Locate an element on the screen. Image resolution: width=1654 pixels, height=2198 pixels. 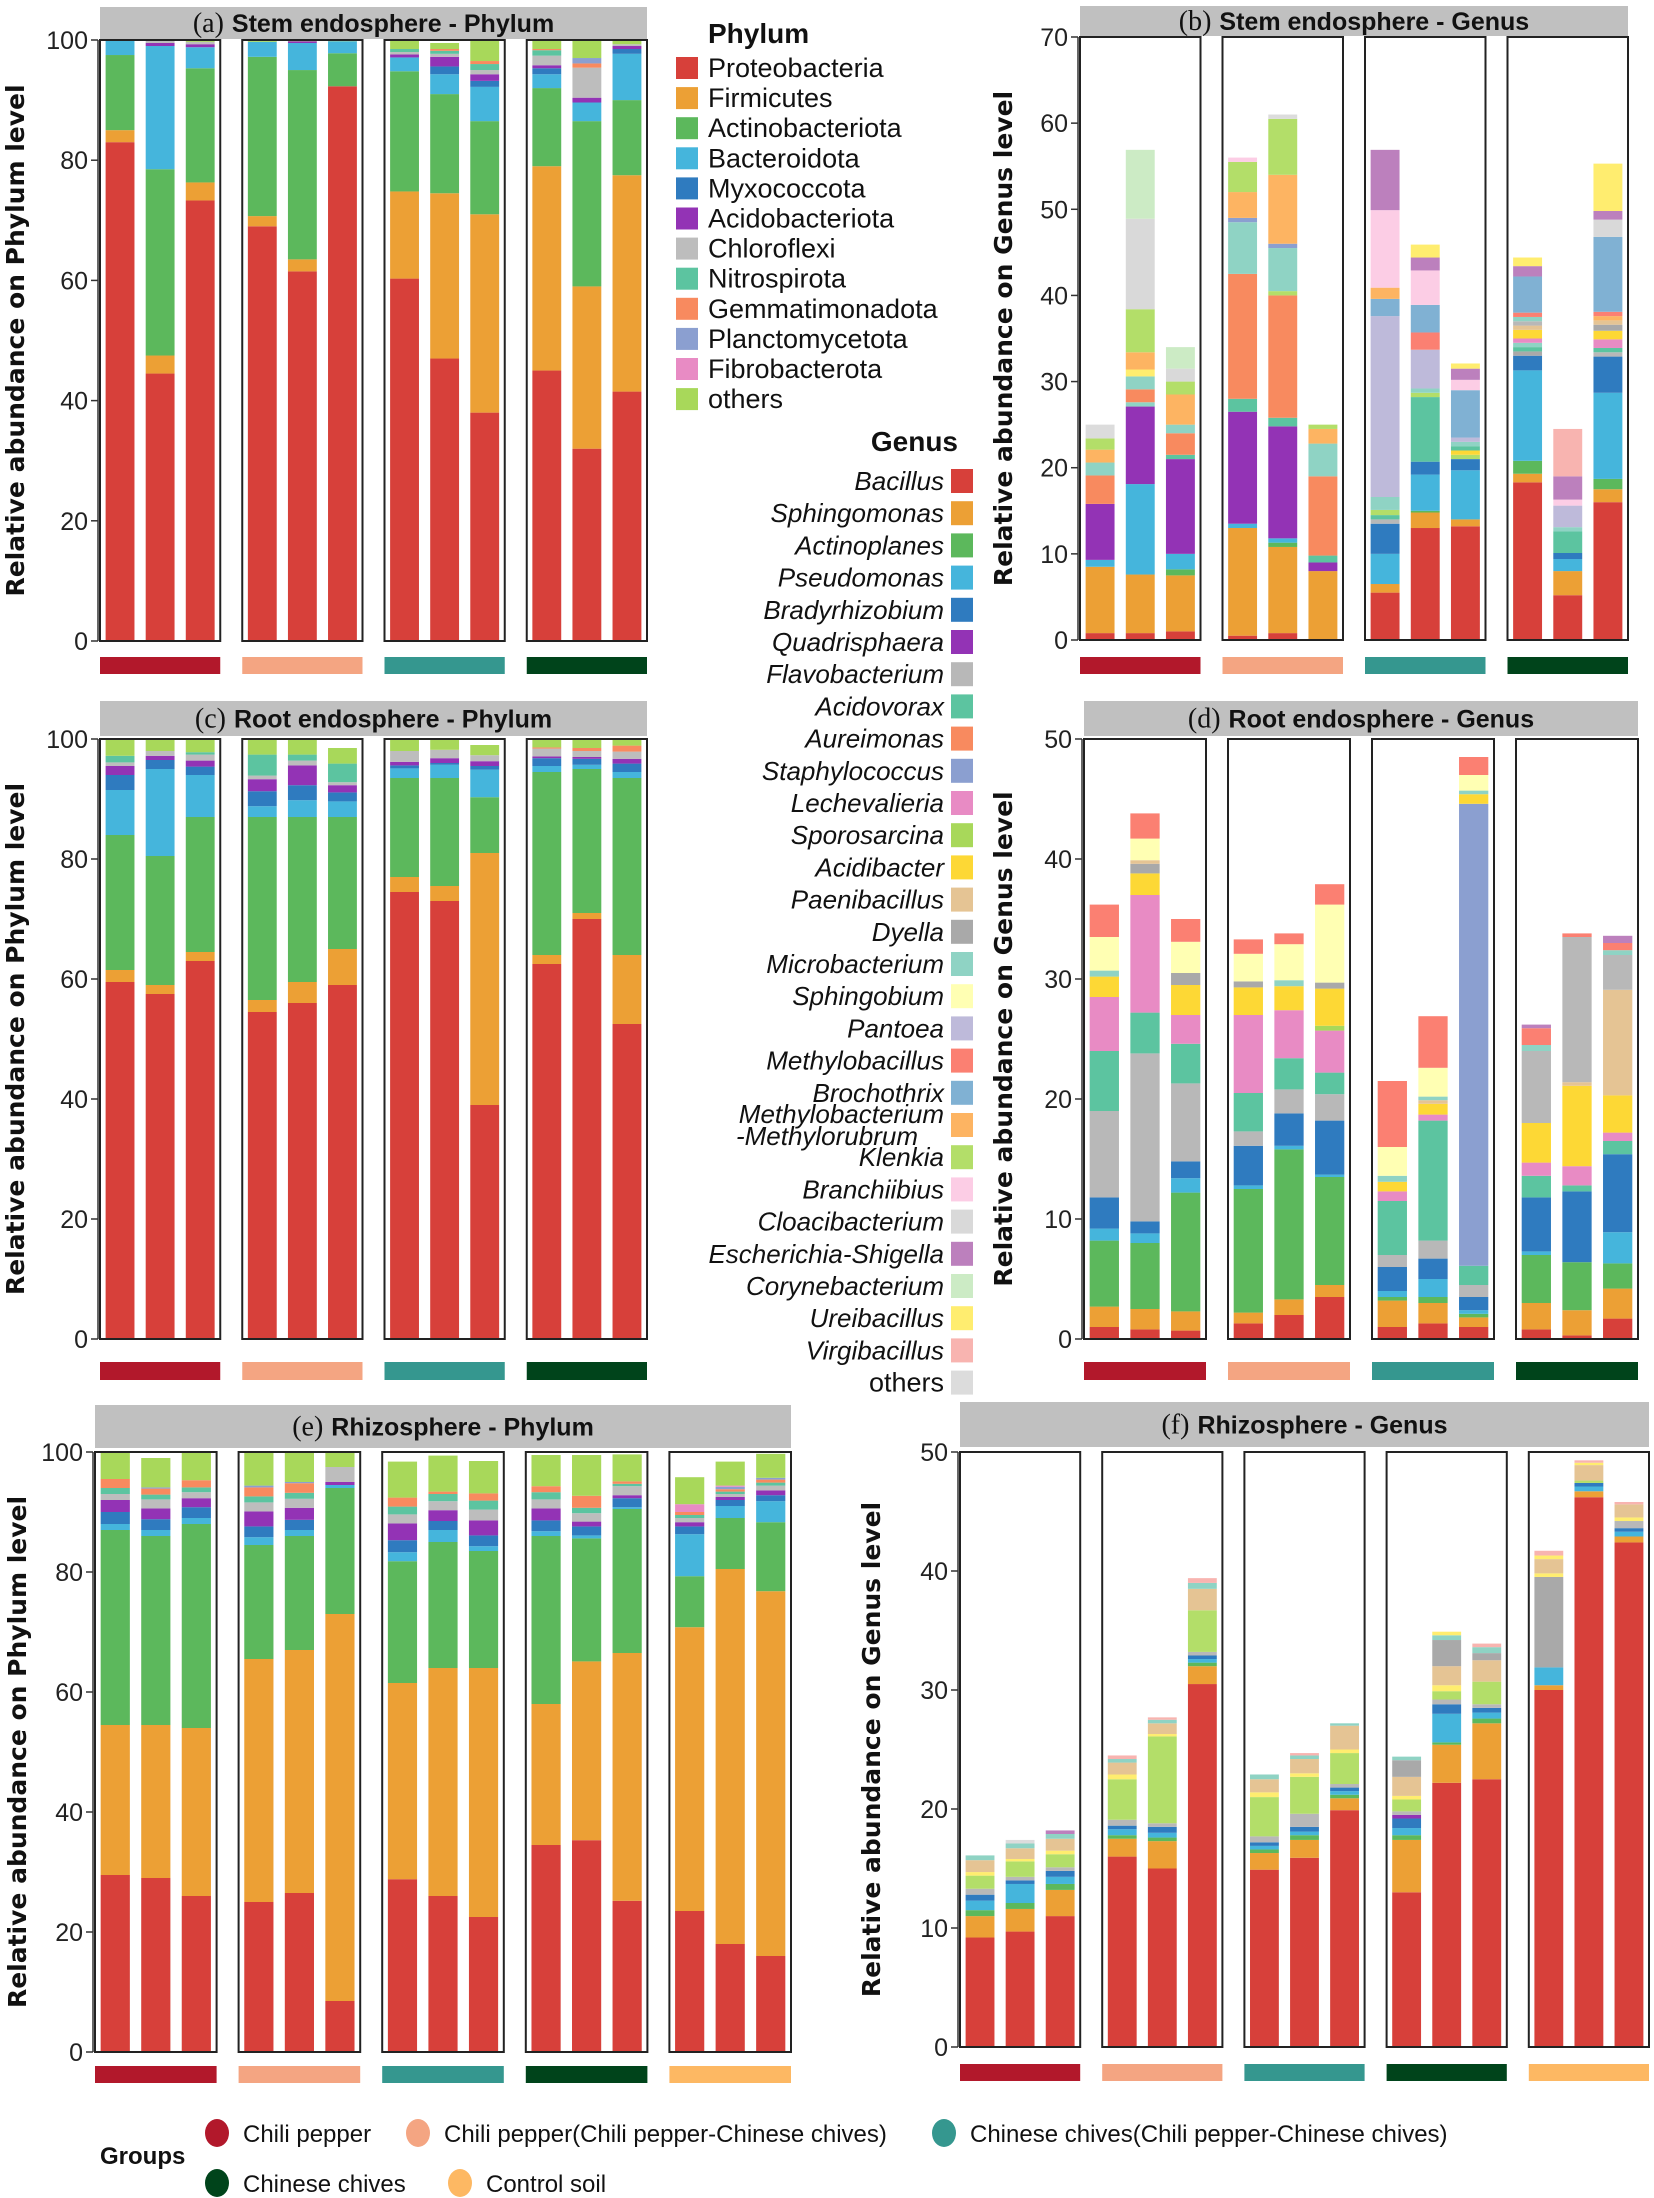
legend-label: Branchiibius is located at coordinates (873, 1189).